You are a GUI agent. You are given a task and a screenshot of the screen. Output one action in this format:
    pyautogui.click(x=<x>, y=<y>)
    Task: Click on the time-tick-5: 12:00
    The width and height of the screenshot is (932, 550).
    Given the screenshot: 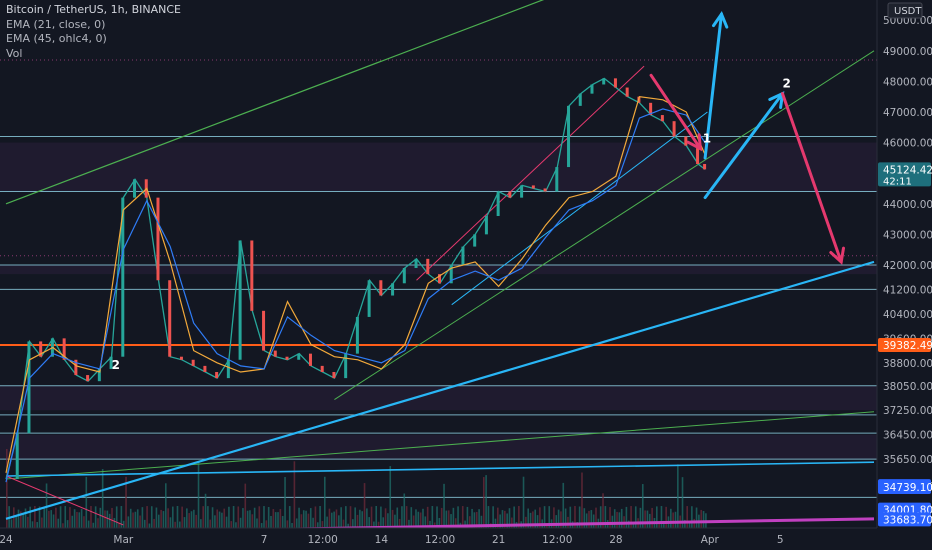 What is the action you would take?
    pyautogui.click(x=440, y=540)
    